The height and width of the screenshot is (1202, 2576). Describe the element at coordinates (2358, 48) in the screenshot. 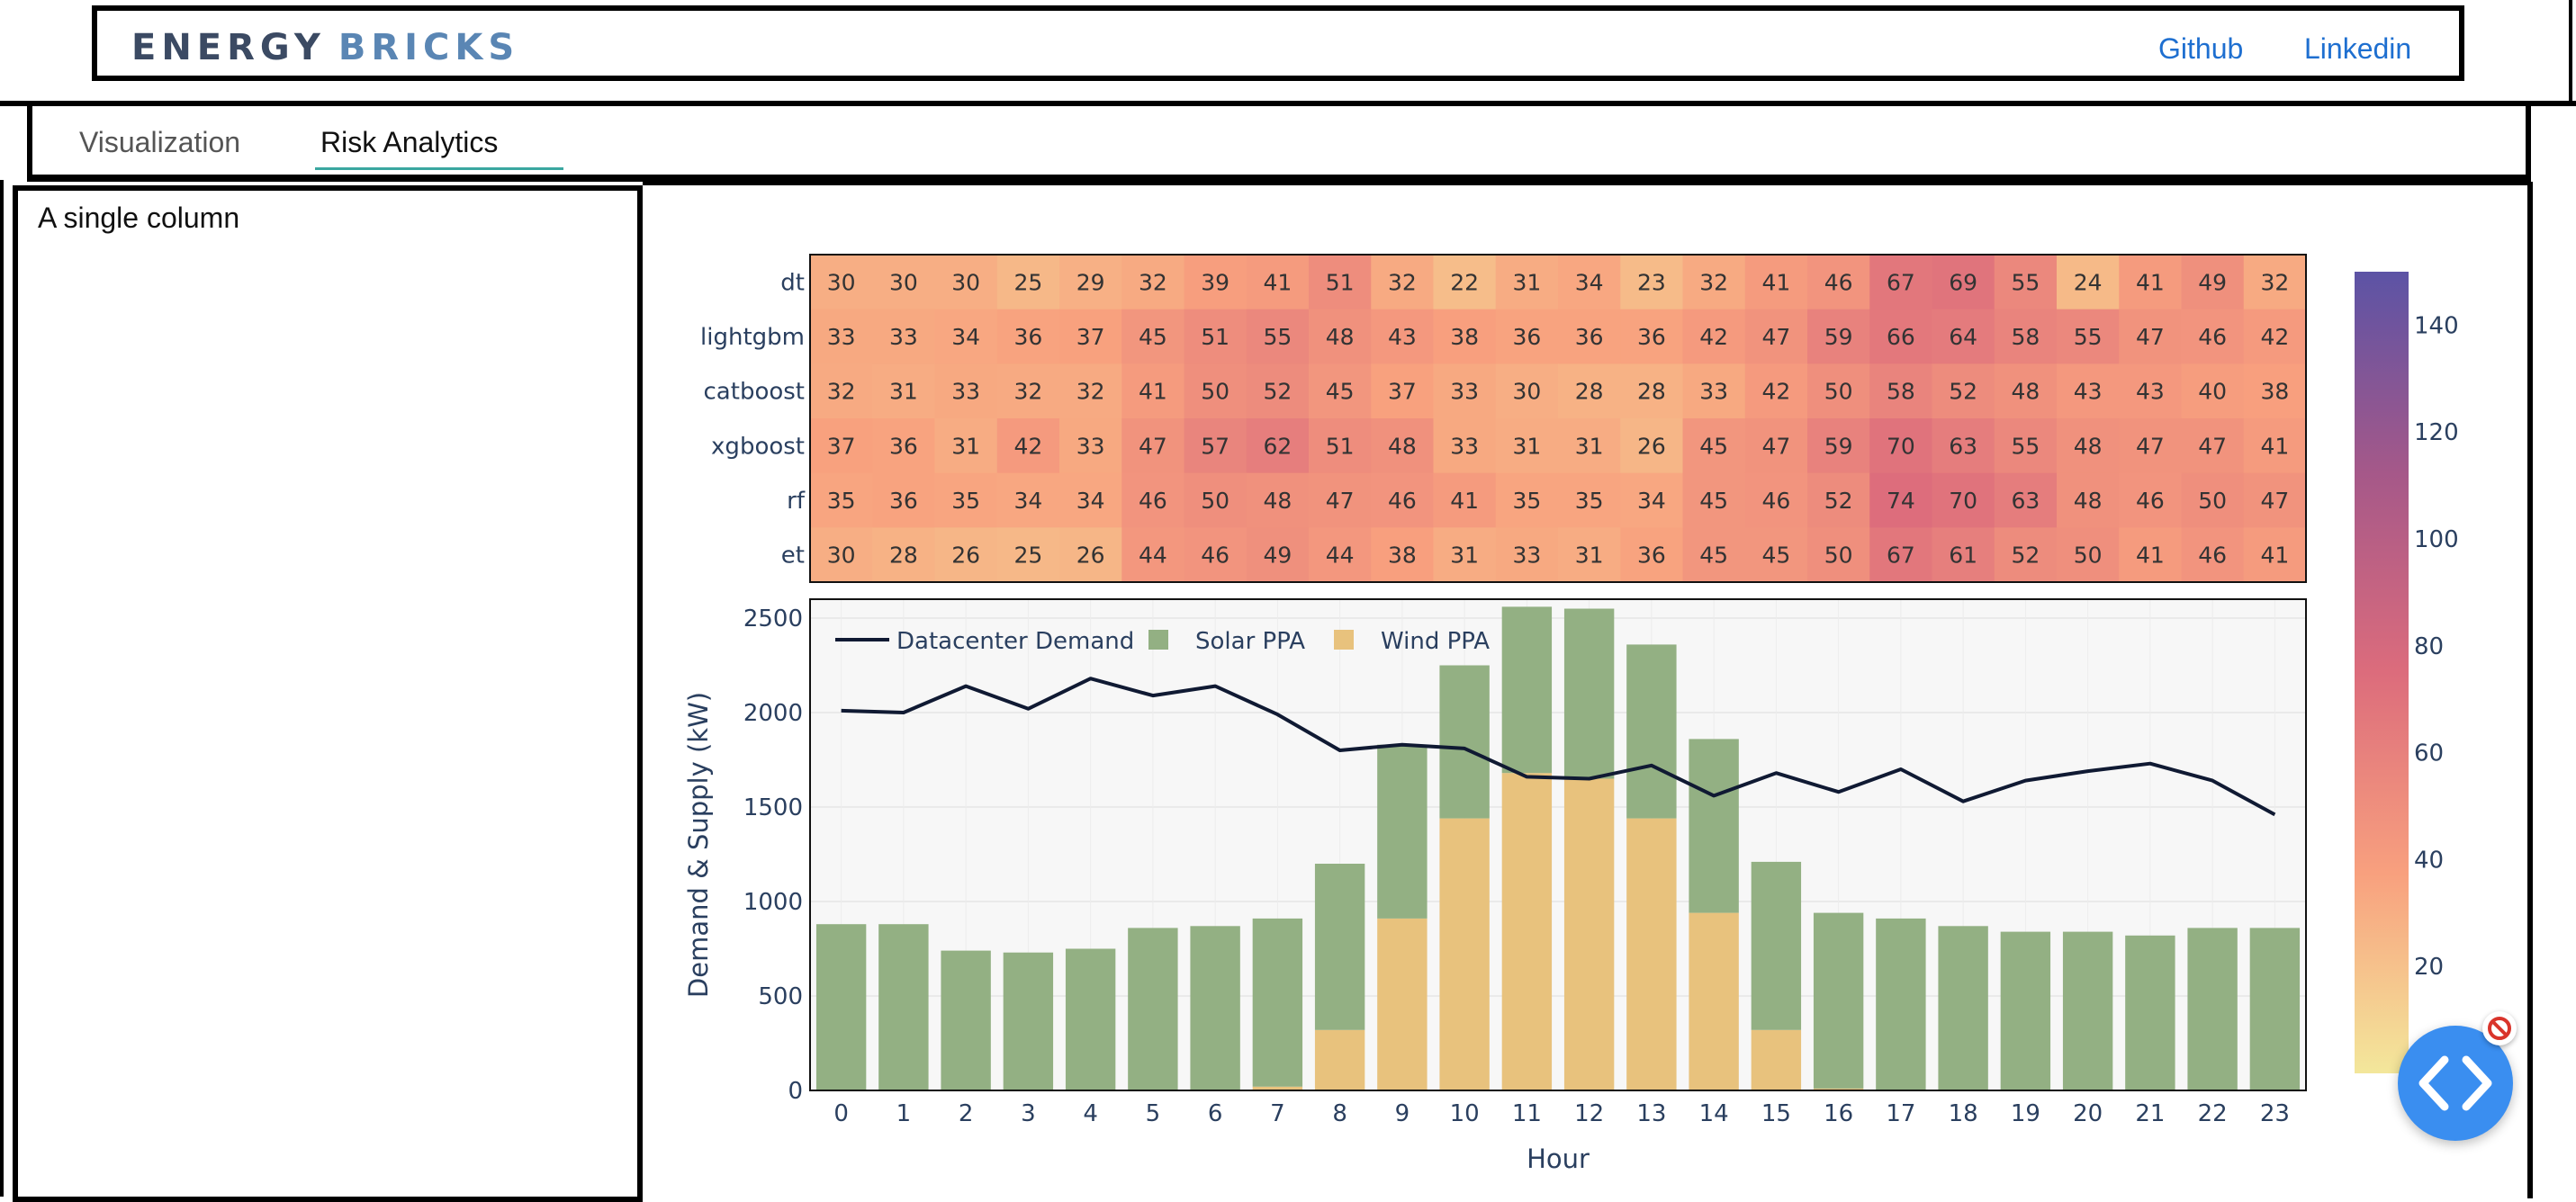

I see `linkedin-link: Linkedin` at that location.